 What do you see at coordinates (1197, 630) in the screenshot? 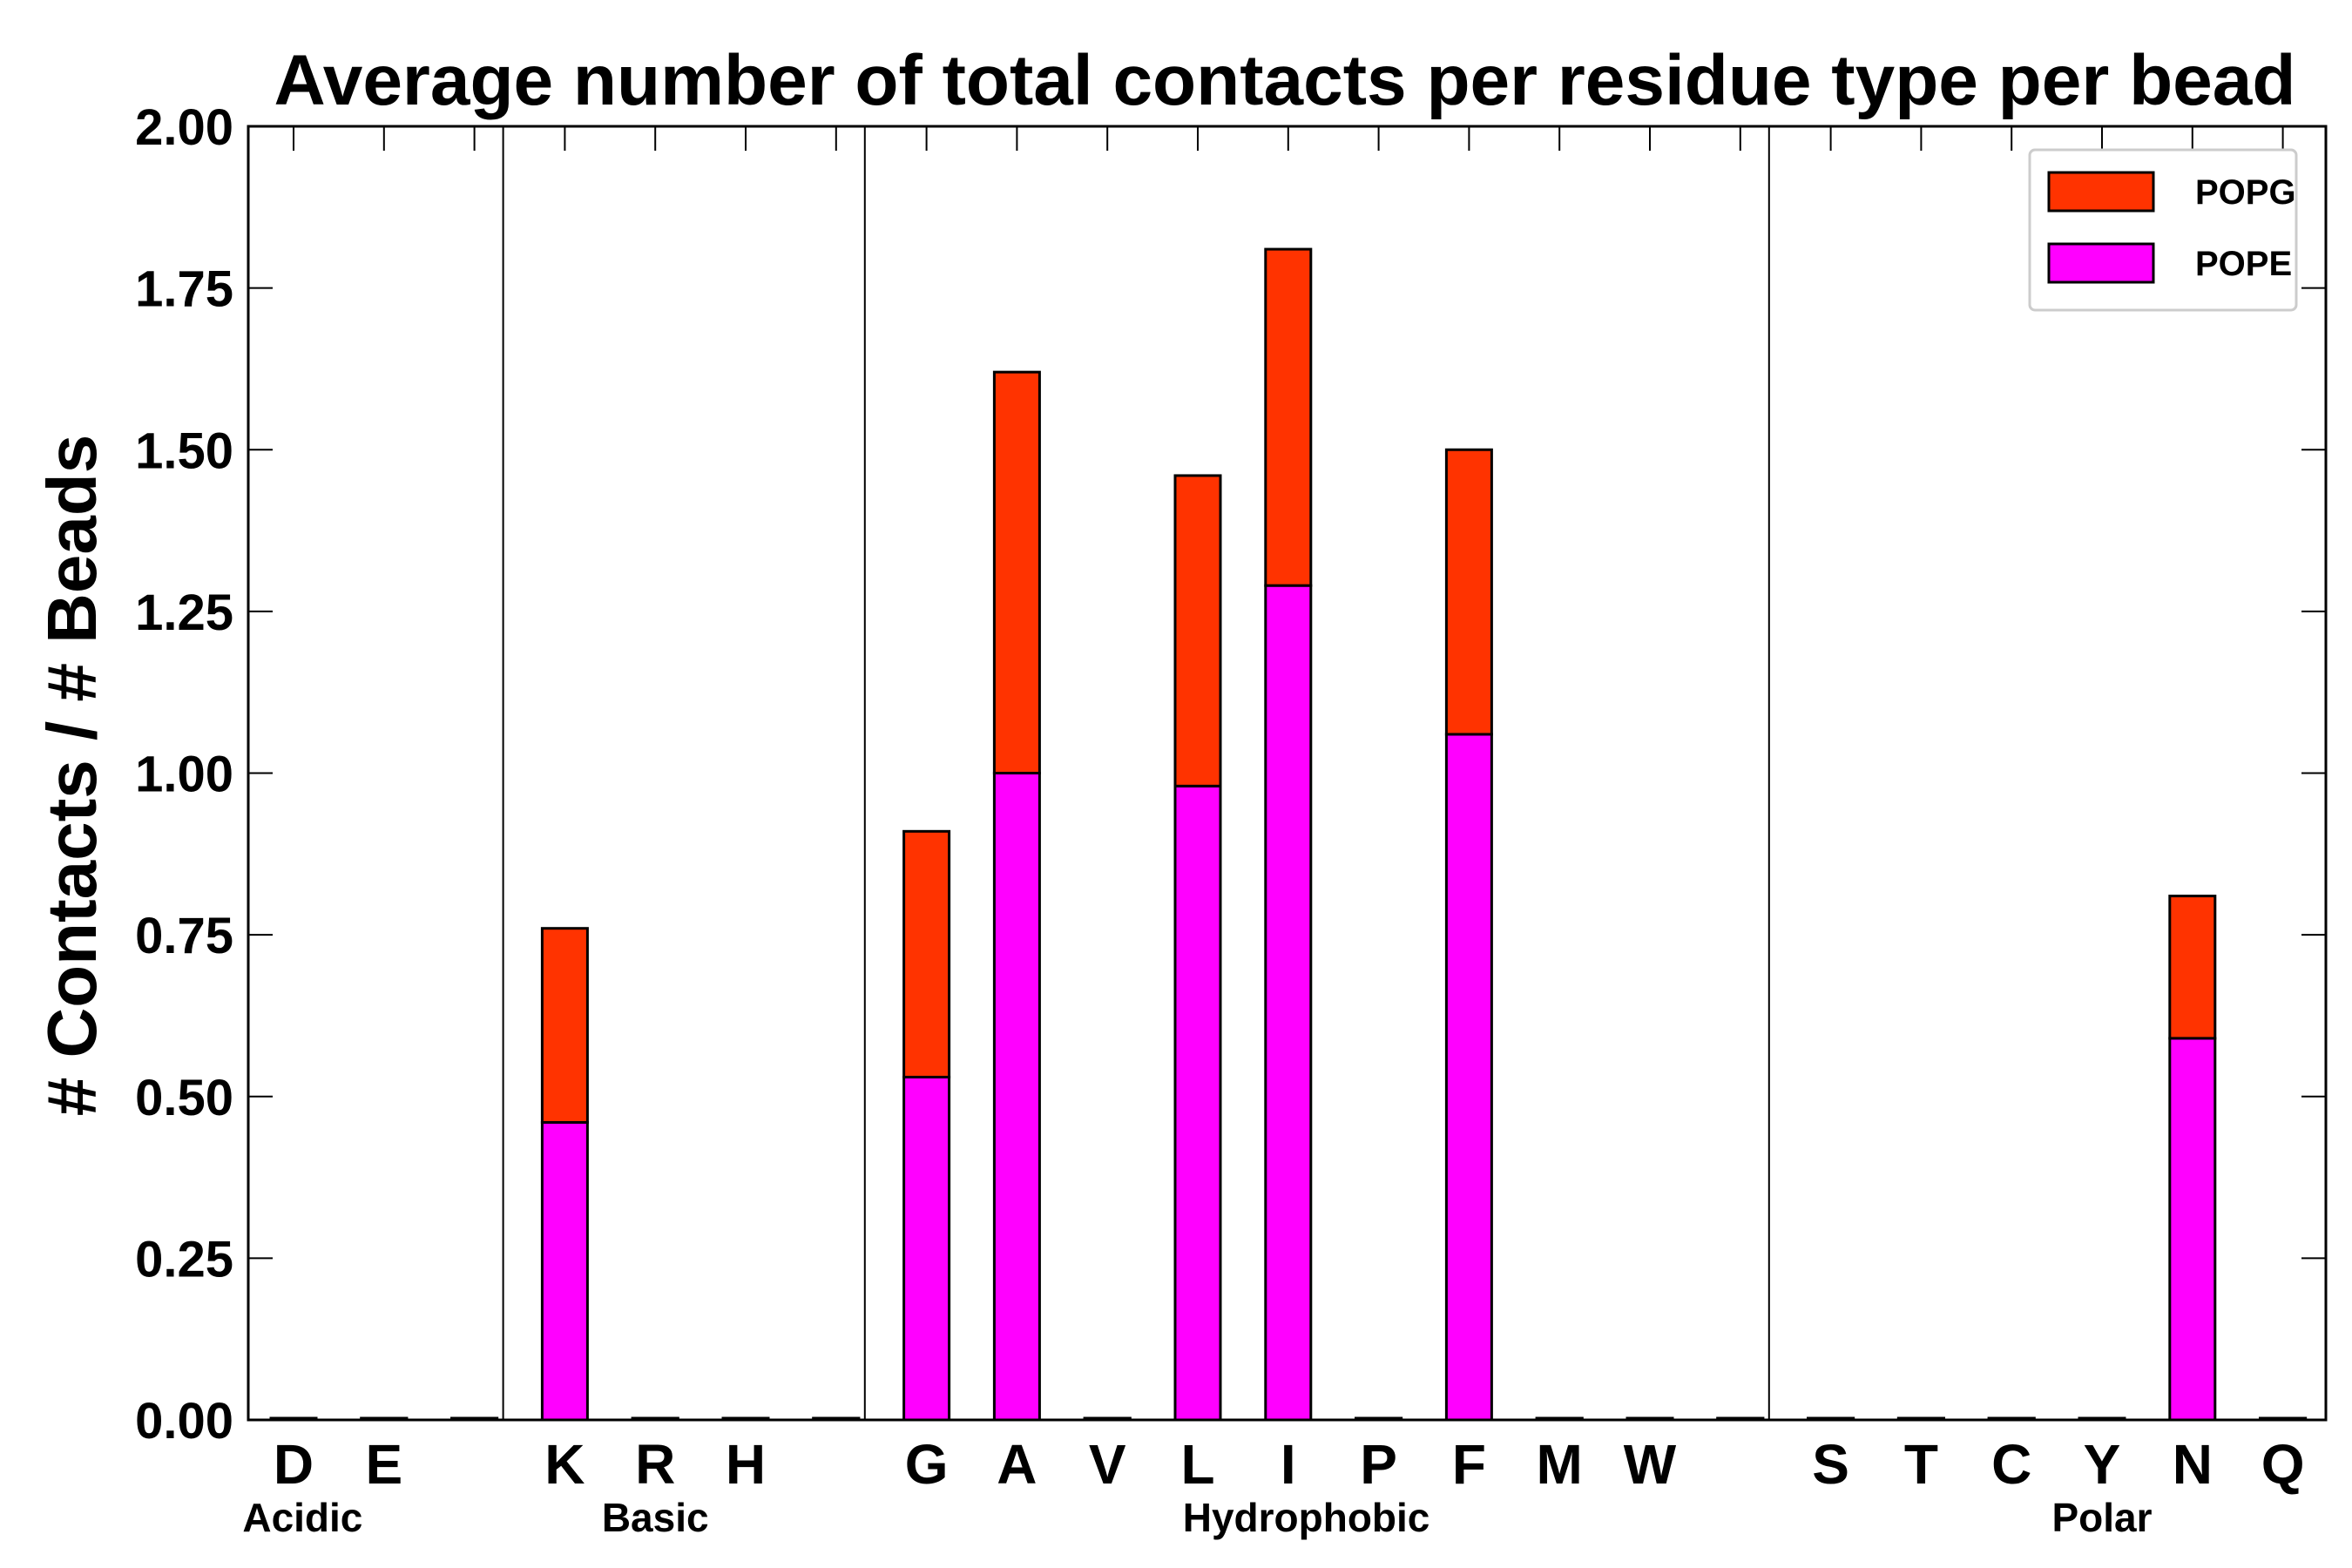
I see `bar-popg-l` at bounding box center [1197, 630].